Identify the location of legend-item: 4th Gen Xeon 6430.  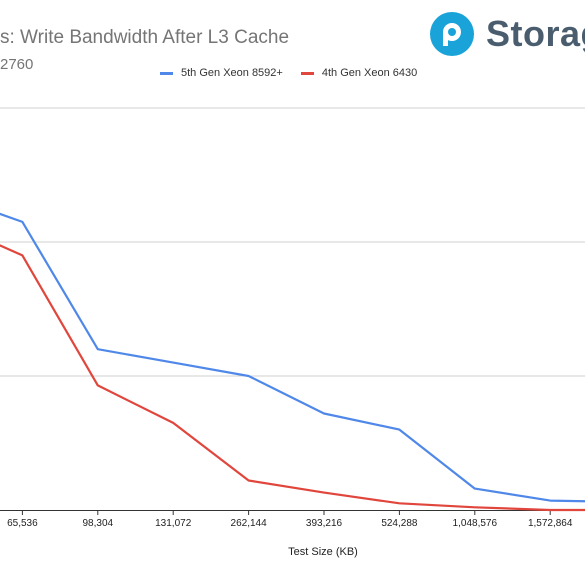
(359, 73).